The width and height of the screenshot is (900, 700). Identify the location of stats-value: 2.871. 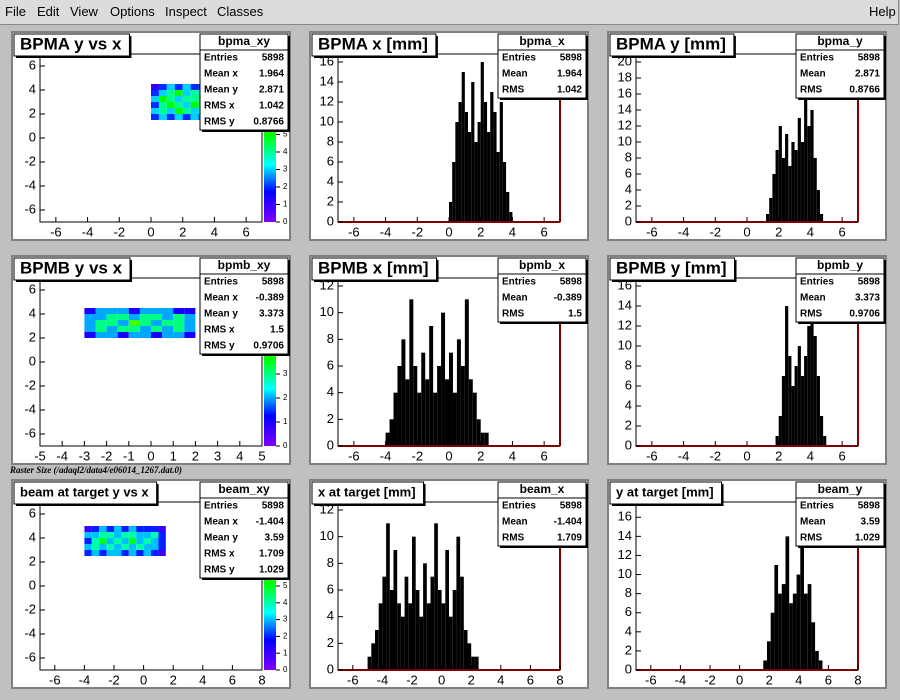
(271, 90).